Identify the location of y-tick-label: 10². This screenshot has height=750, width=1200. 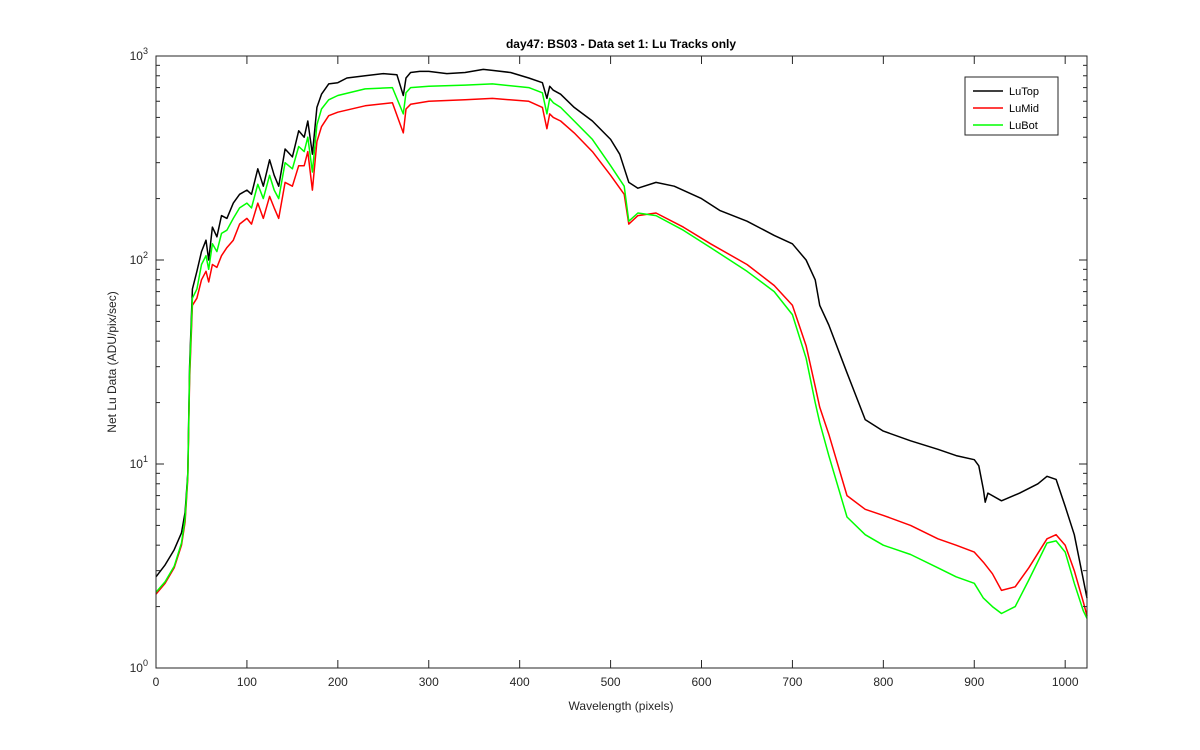
(139, 258).